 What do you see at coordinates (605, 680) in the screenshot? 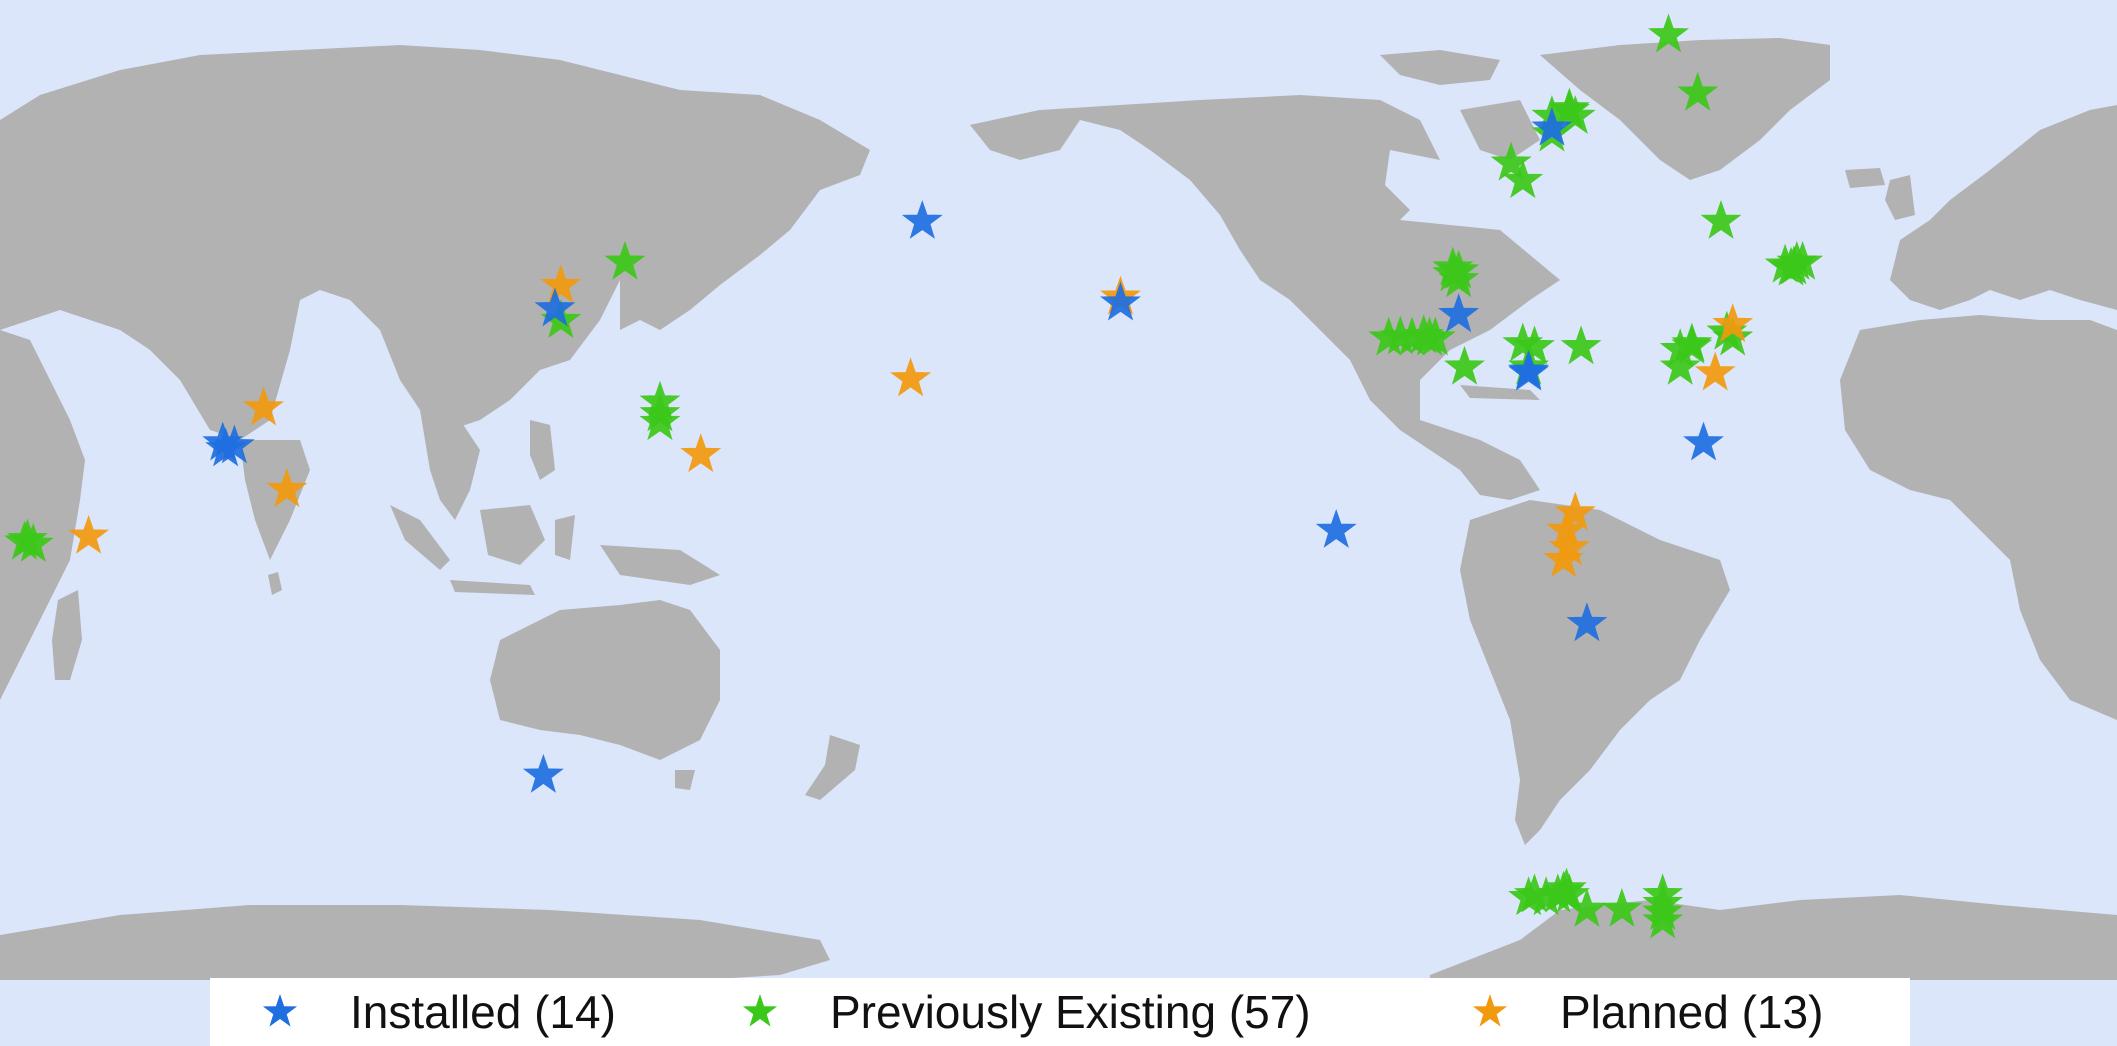
I see `land-australia` at bounding box center [605, 680].